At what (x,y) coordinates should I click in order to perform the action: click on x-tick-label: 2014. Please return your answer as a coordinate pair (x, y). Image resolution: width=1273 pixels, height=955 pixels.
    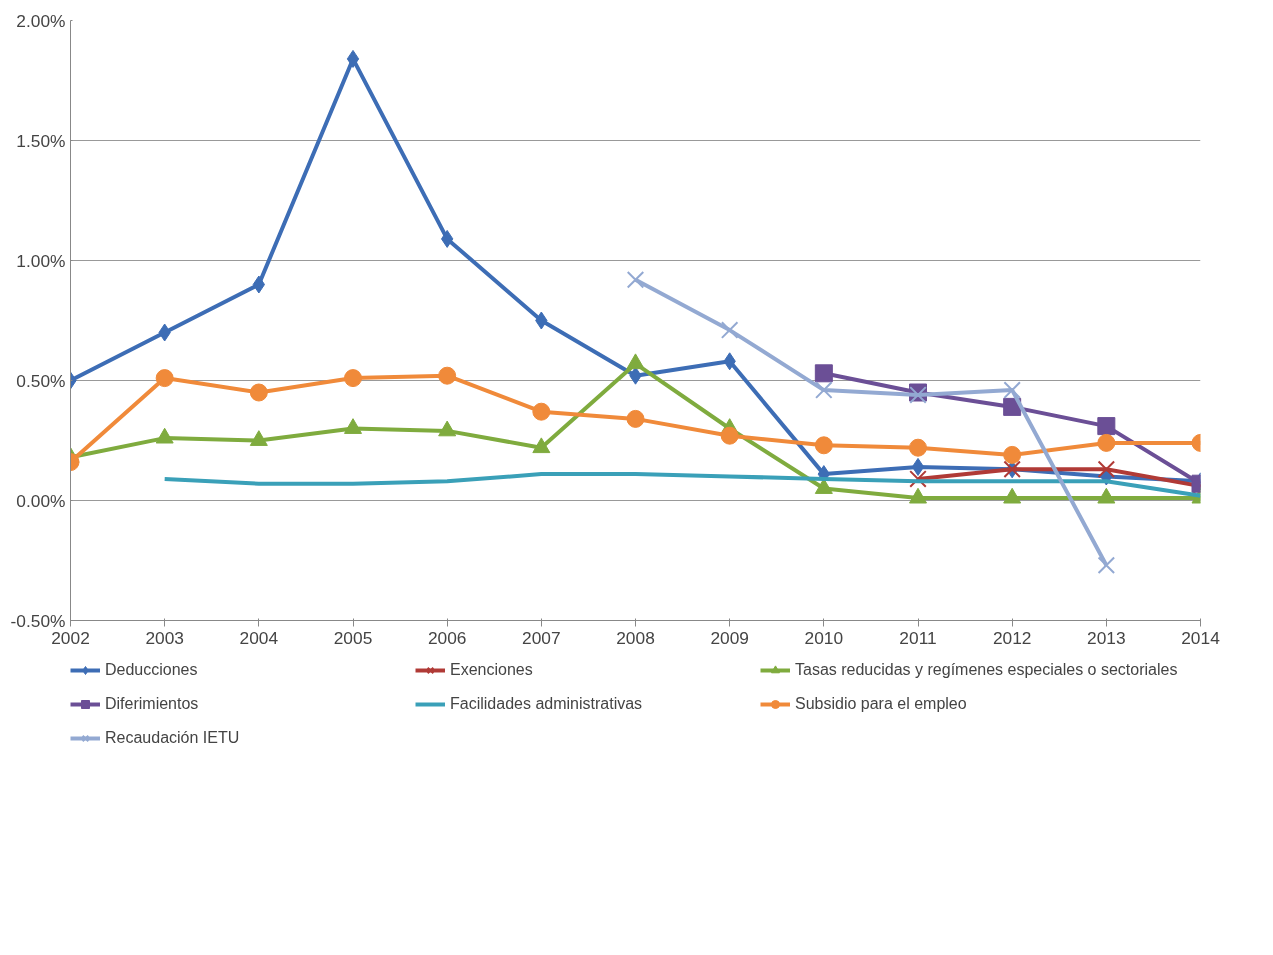
    Looking at the image, I should click on (1201, 637).